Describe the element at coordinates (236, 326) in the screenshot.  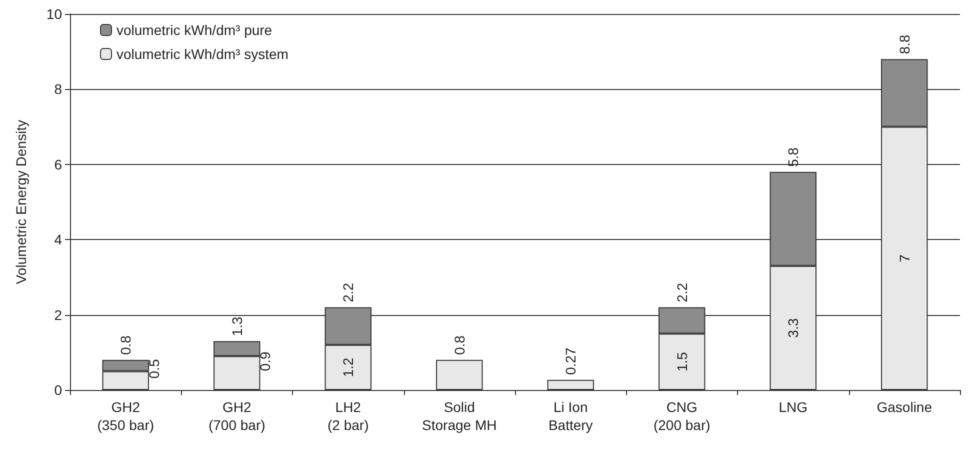
I see `total-label: 1.3` at that location.